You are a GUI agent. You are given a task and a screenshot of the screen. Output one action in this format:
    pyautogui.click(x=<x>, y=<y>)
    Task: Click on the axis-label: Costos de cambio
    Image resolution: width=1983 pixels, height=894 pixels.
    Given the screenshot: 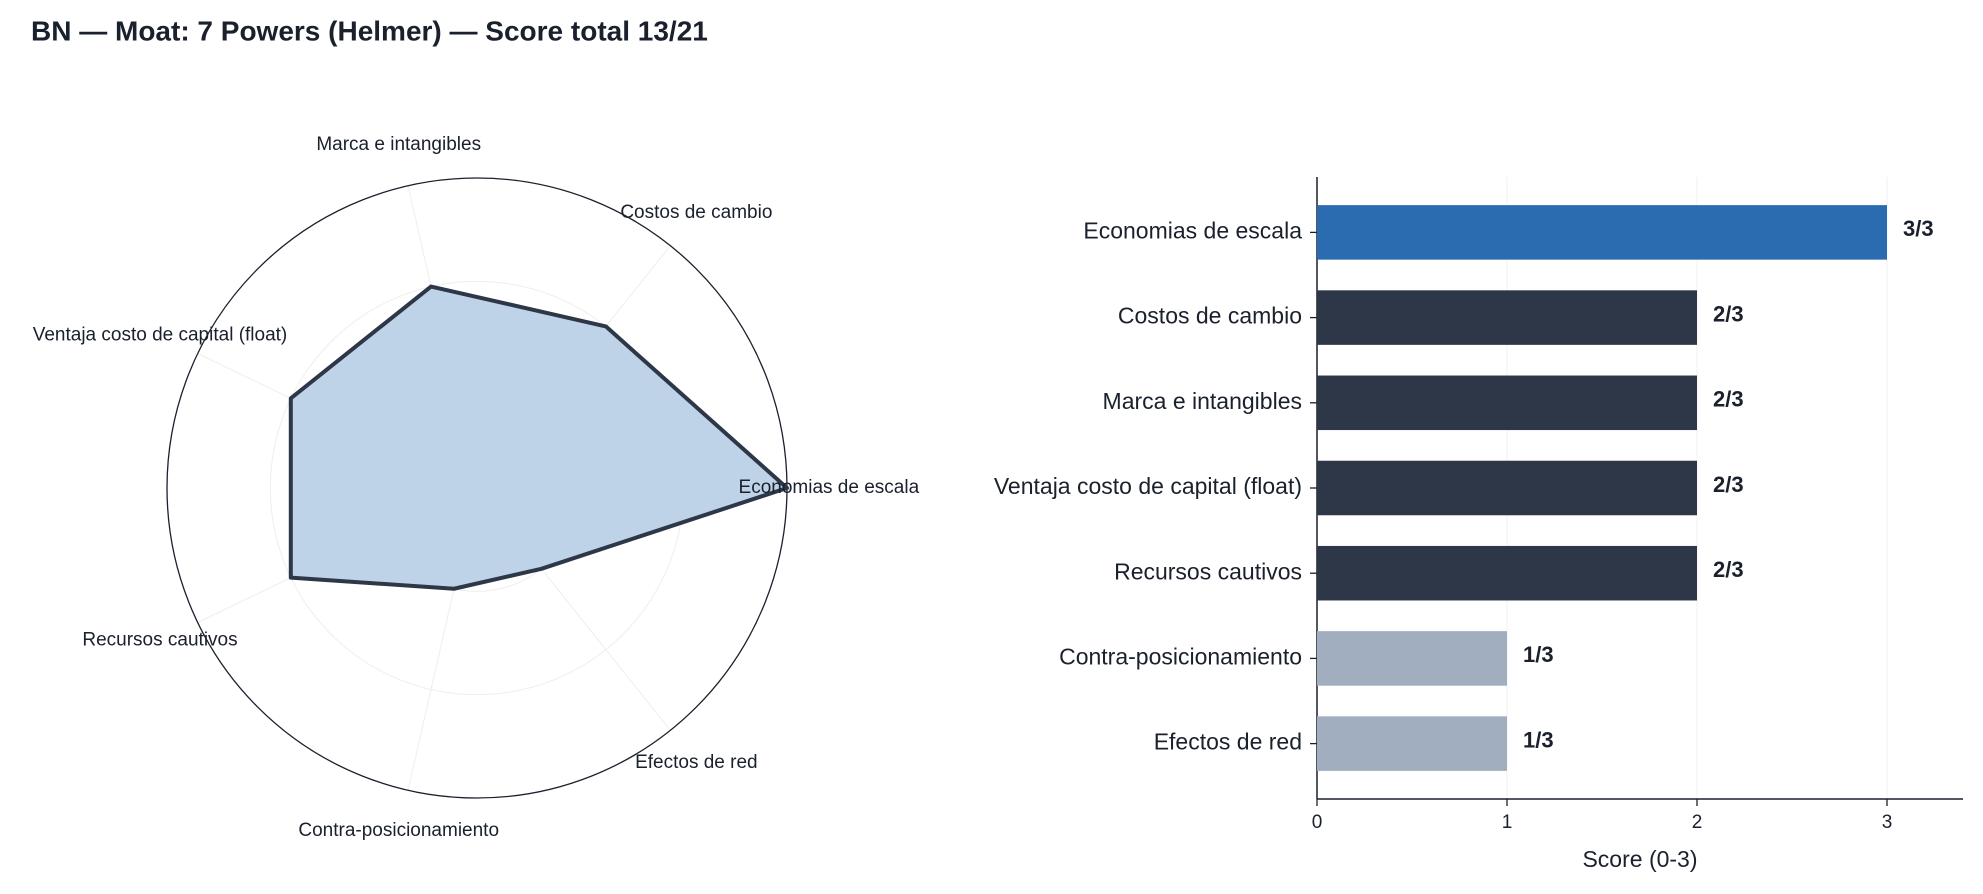 What is the action you would take?
    pyautogui.click(x=696, y=212)
    